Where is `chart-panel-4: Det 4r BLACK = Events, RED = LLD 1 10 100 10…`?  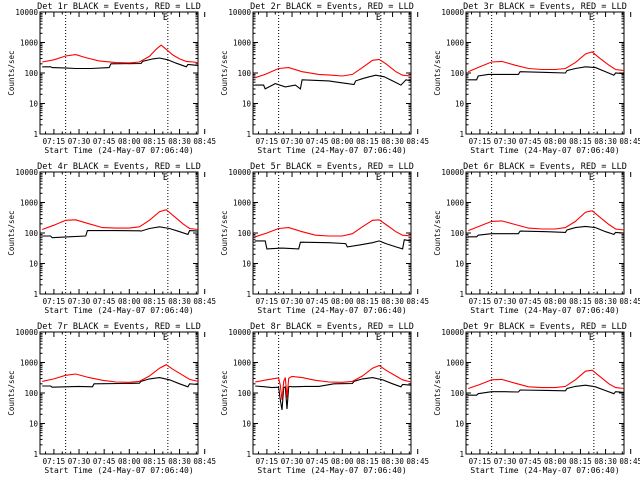 chart-panel-4: Det 4r BLACK = Events, RED = LLD 1 10 100 10… is located at coordinates (111, 238).